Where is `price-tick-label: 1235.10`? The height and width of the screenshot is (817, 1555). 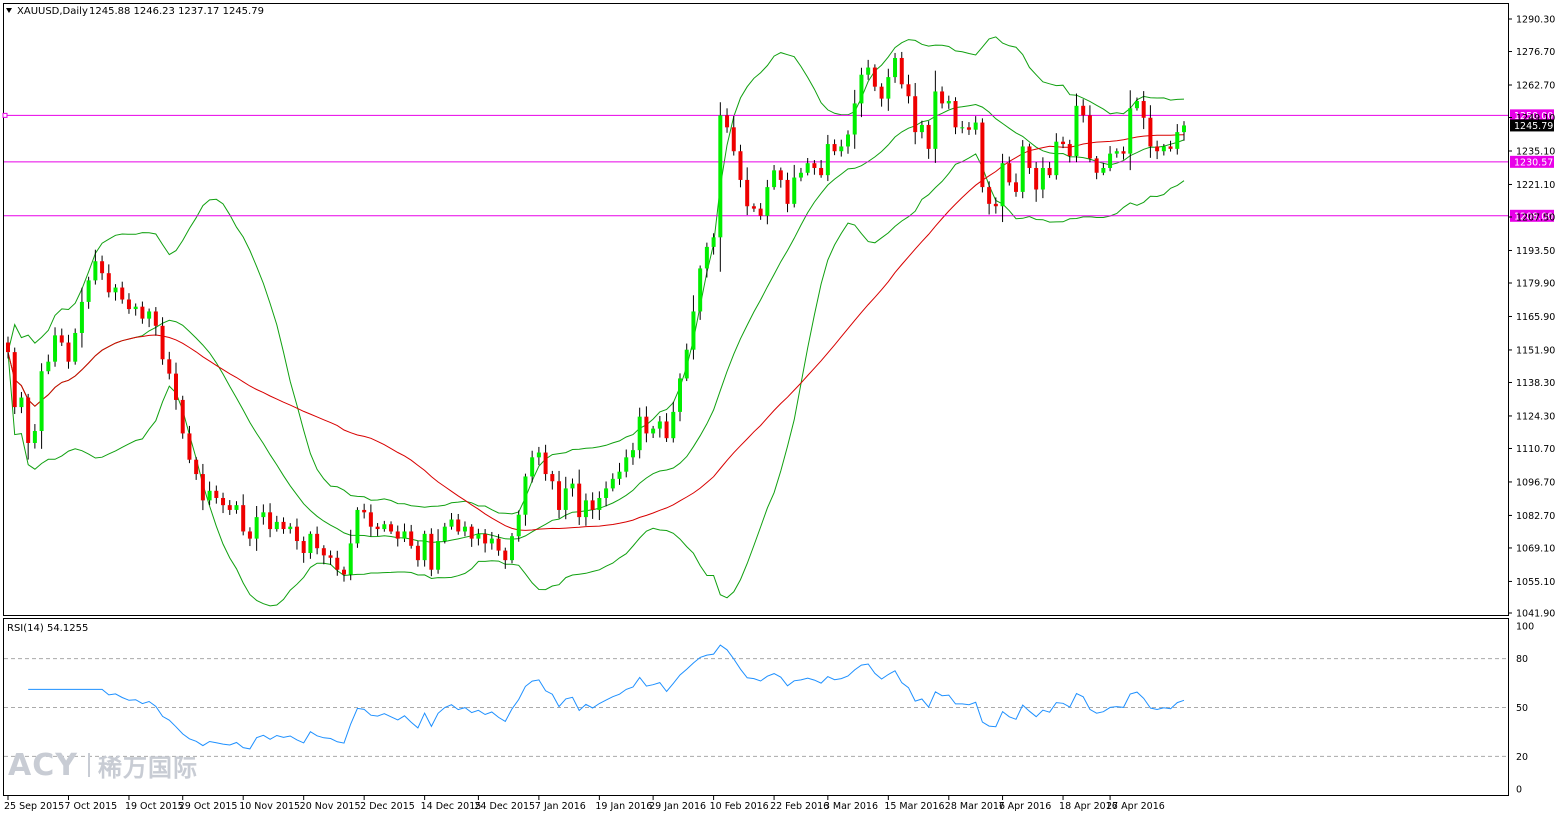
price-tick-label: 1235.10 is located at coordinates (1535, 152).